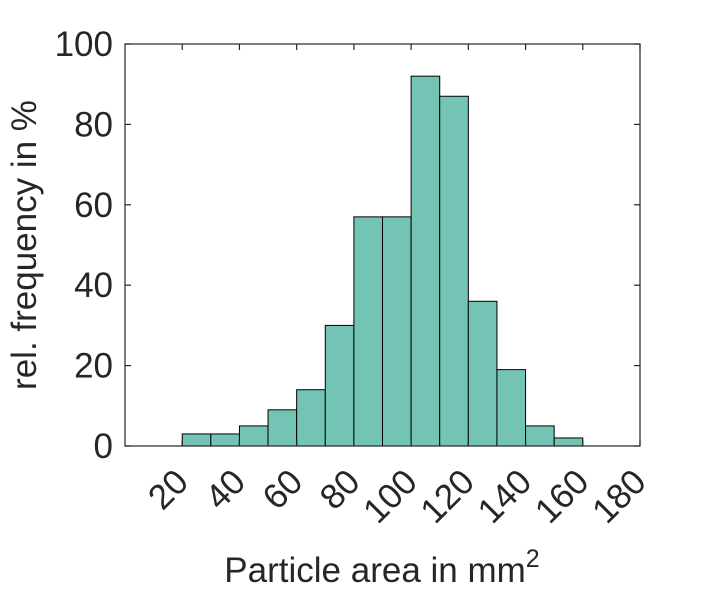 Image resolution: width=709 pixels, height=591 pixels. What do you see at coordinates (282, 489) in the screenshot?
I see `x-tick-label: 60` at bounding box center [282, 489].